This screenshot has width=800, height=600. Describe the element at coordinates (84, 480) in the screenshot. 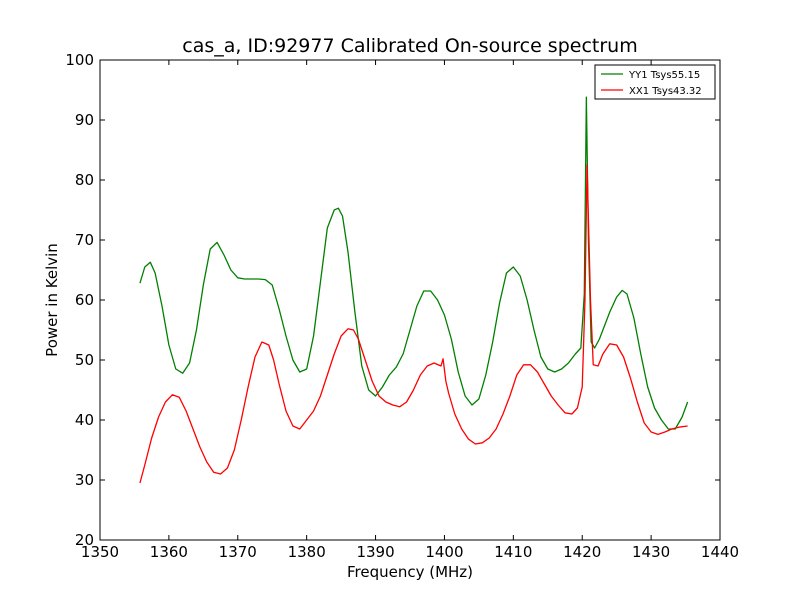

I see `y-tick-label: 30` at that location.